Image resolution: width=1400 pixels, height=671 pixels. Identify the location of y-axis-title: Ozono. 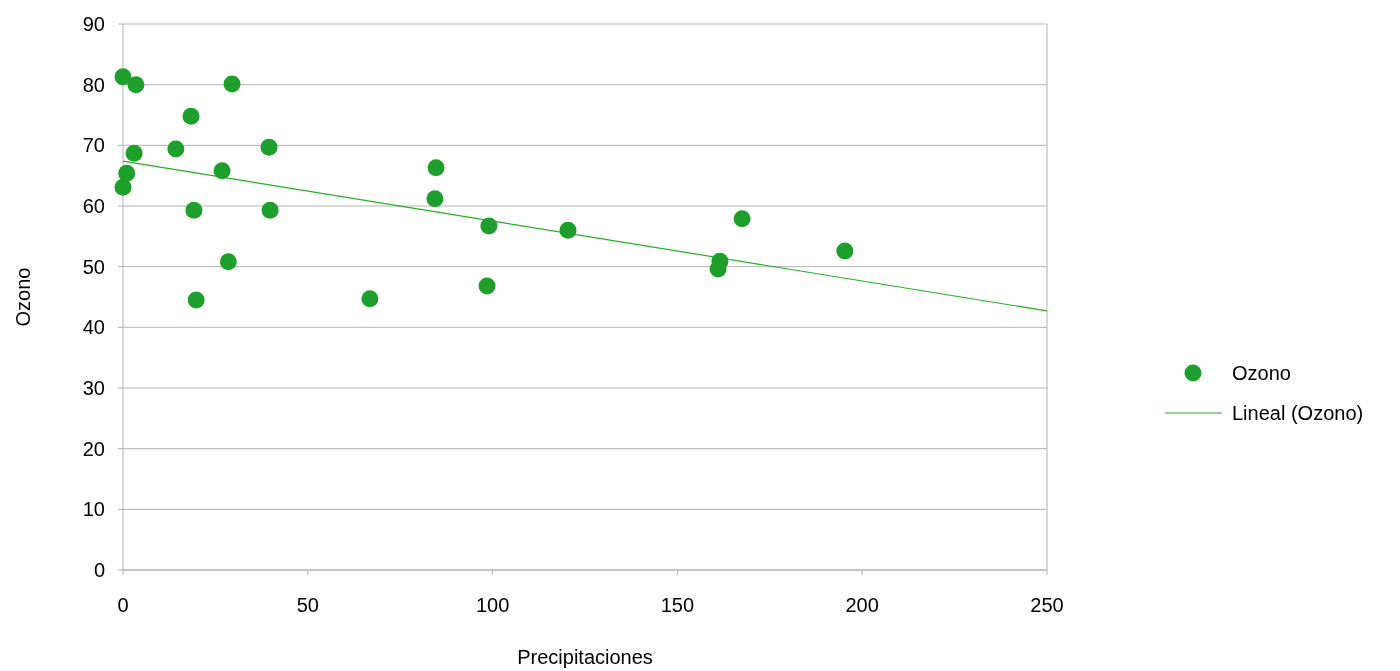
(23, 297).